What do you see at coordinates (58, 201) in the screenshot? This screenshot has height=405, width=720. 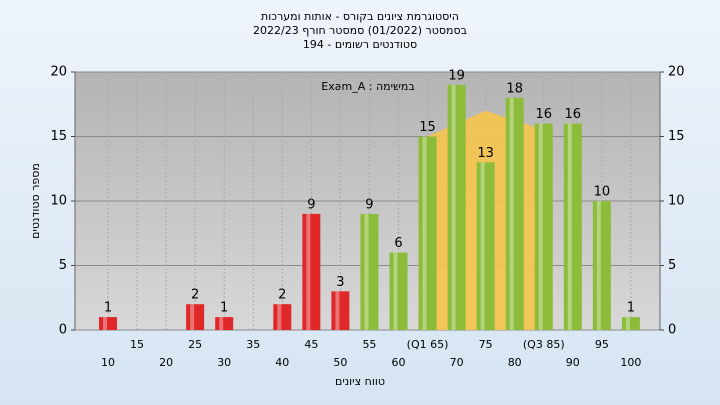 I see `y-tick-label: 10` at bounding box center [58, 201].